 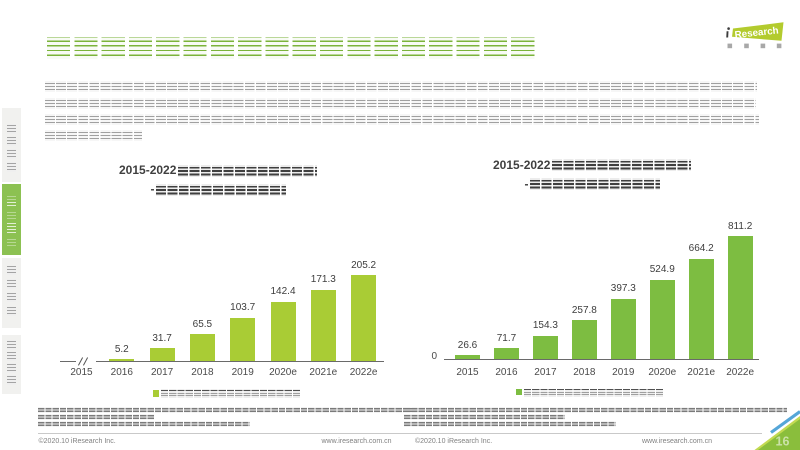 What do you see at coordinates (756, 33) in the screenshot?
I see `svg-text: Research` at bounding box center [756, 33].